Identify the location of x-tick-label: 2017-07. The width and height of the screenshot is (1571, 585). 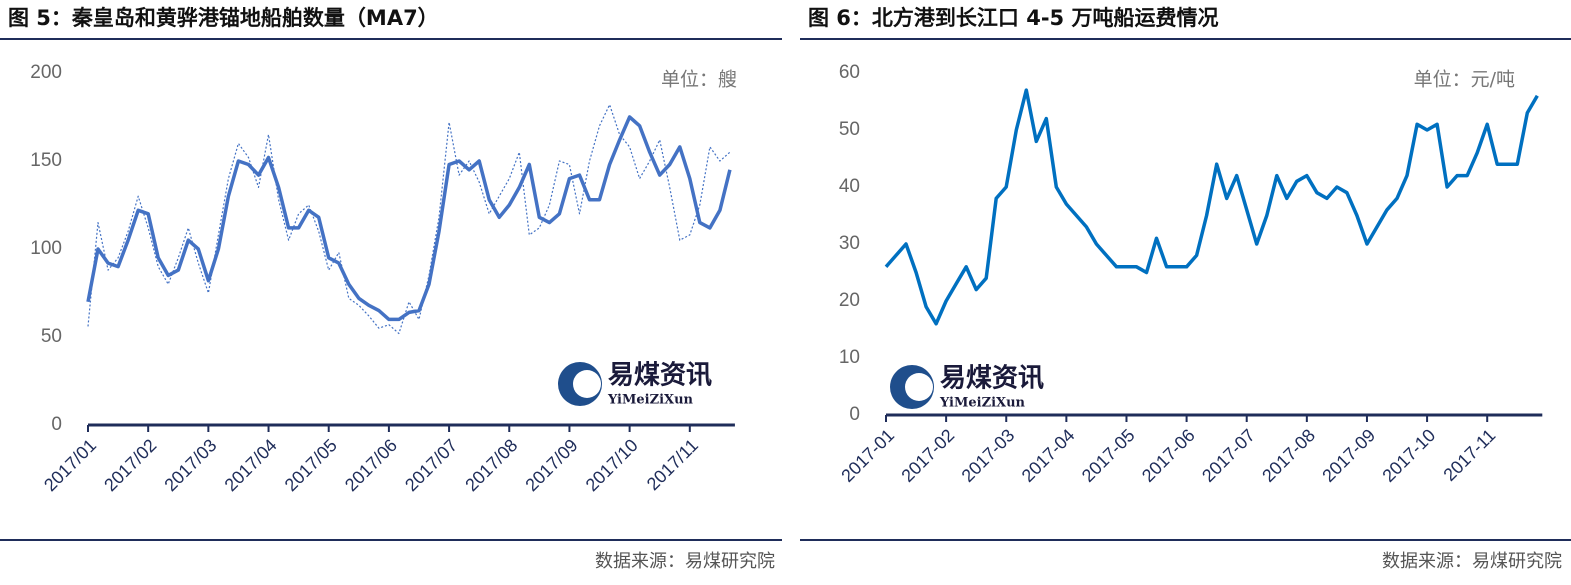
(1228, 455).